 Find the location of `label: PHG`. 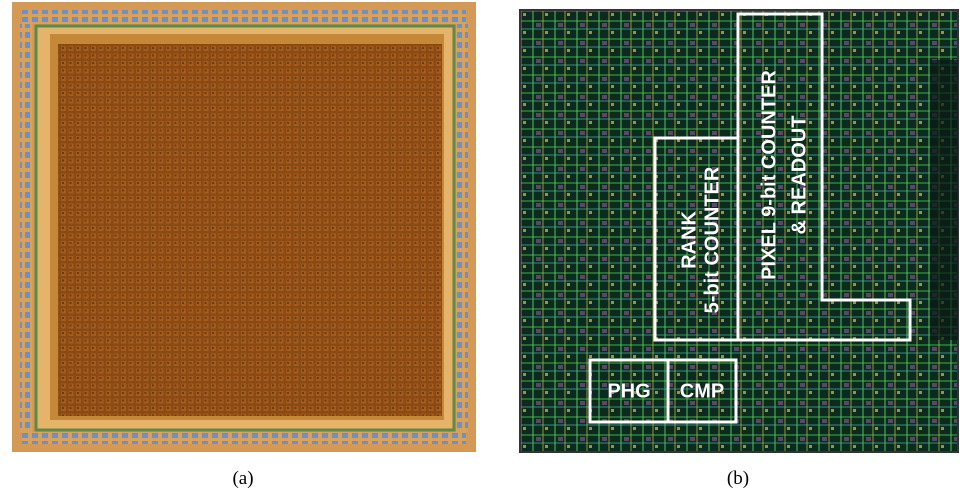

label: PHG is located at coordinates (628, 391).